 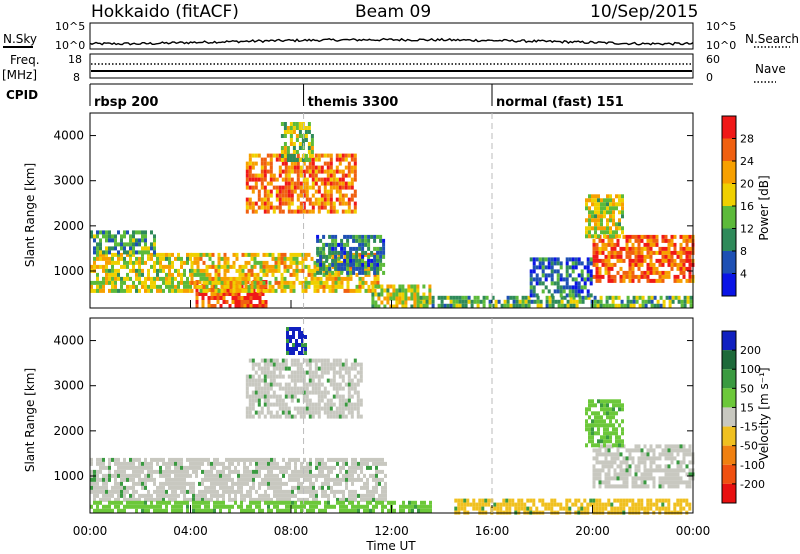 What do you see at coordinates (30, 215) in the screenshot?
I see `power-ylabel: Slant Range [km]` at bounding box center [30, 215].